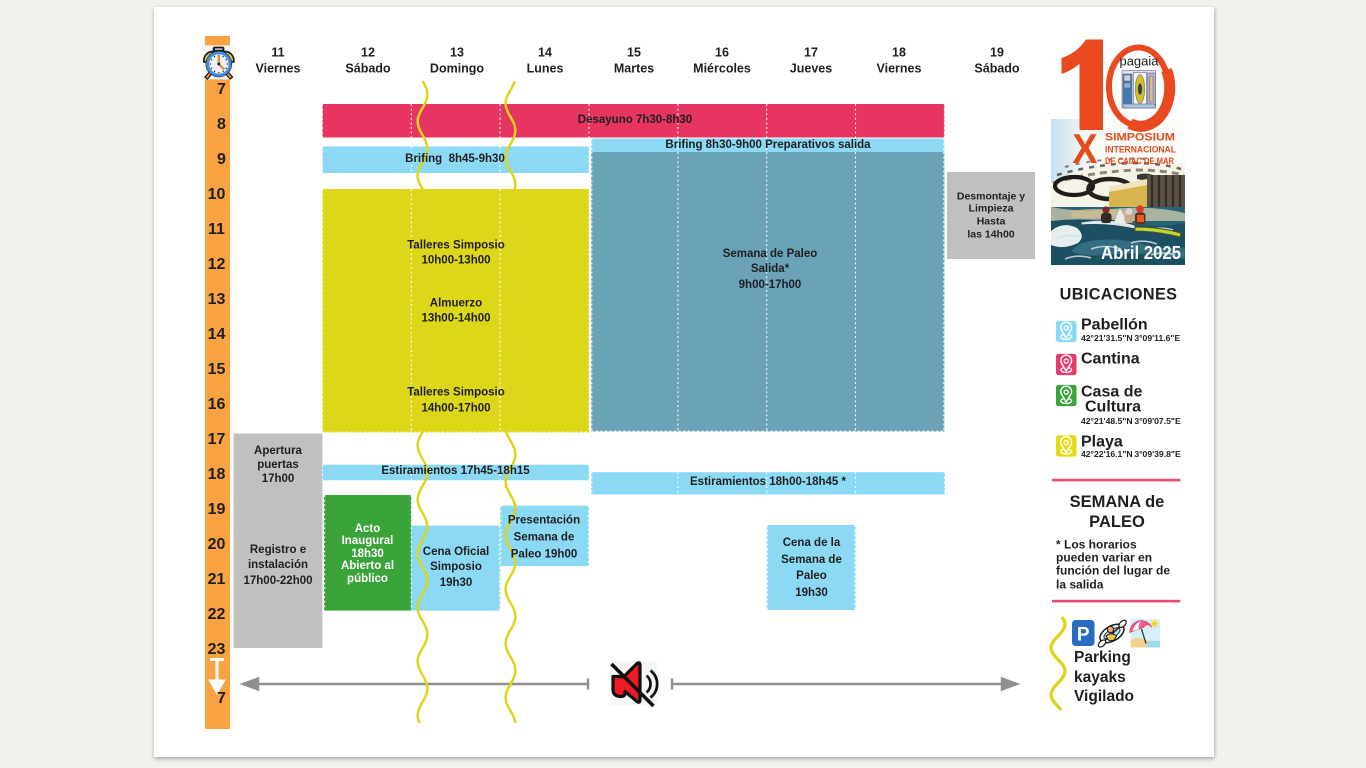 This screenshot has height=768, width=1366. Describe the element at coordinates (1139, 161) in the screenshot. I see `svg-text: DE CAIAC DE MAR` at that location.